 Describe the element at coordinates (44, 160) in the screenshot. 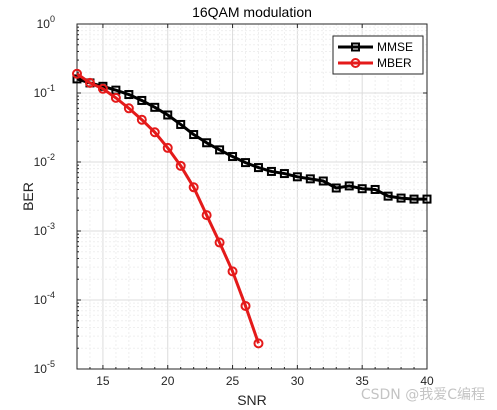

I see `y-tick-label: 10⁻²` at that location.